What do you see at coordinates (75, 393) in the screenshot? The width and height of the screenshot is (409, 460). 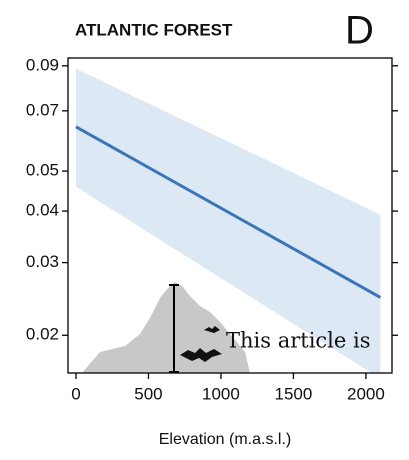 I see `x-tick-label: 0` at bounding box center [75, 393].